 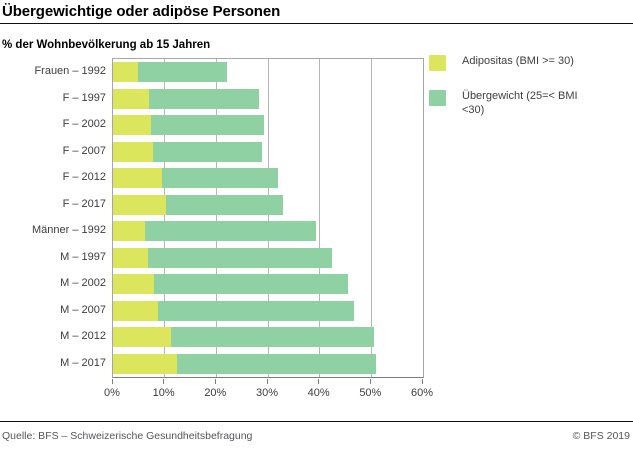 What do you see at coordinates (437, 98) in the screenshot?
I see `legend-swatch-uebergewicht` at bounding box center [437, 98].